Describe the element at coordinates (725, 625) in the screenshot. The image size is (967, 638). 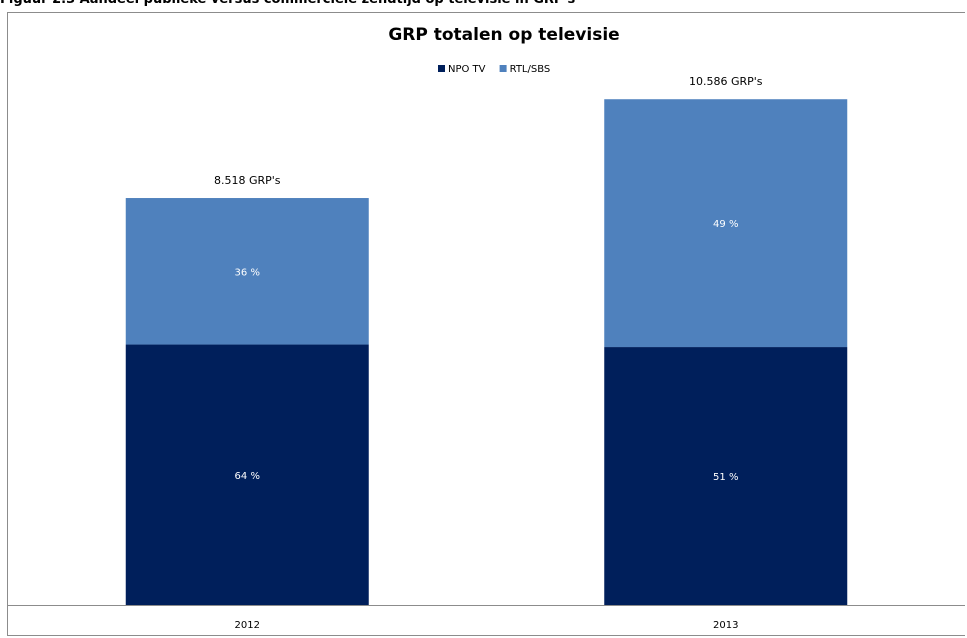
I see `x-tick-label-2013: 2013` at that location.